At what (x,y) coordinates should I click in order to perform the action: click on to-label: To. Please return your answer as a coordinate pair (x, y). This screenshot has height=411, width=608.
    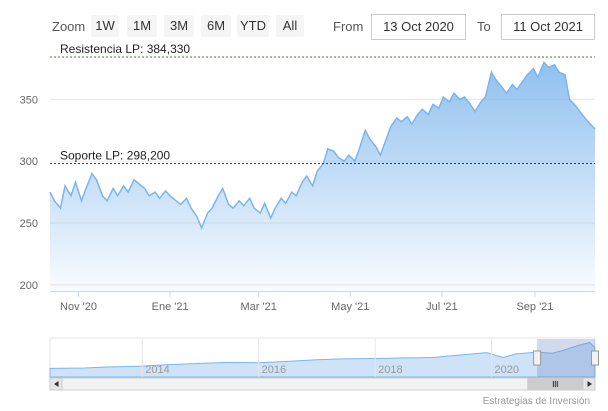
    Looking at the image, I should click on (484, 26).